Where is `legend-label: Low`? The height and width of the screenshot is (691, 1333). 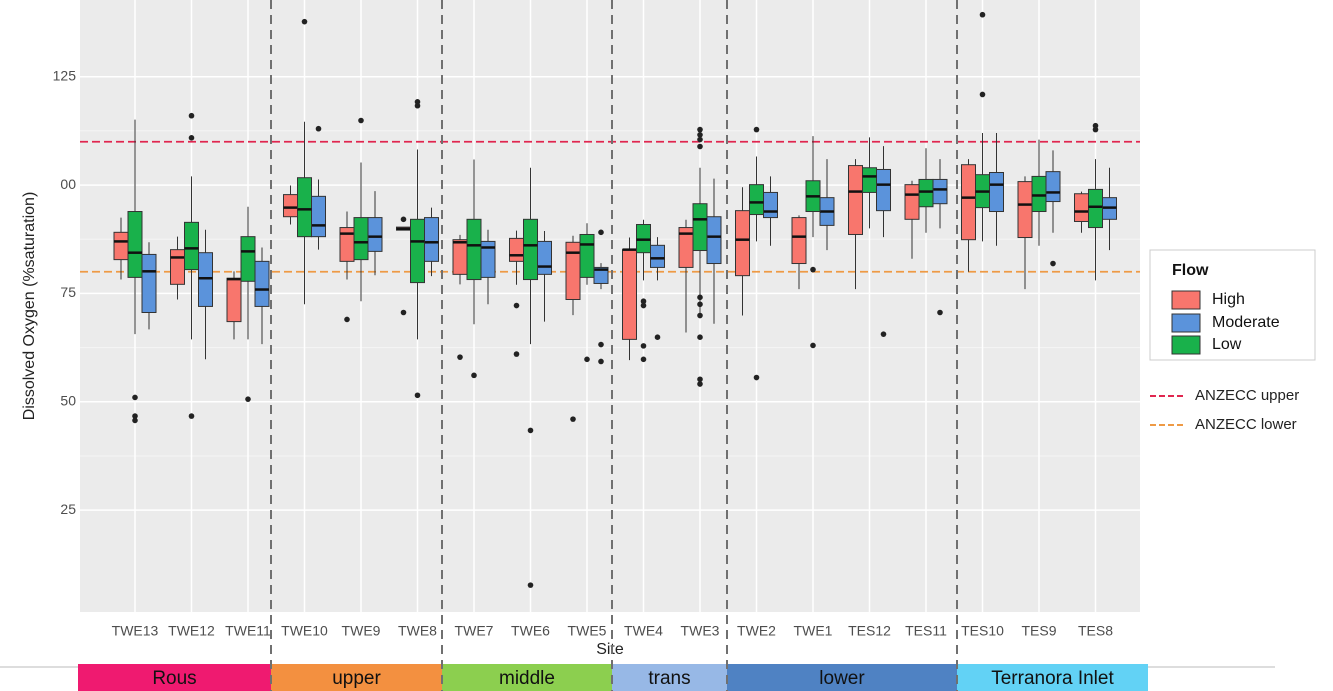
legend-label: Low is located at coordinates (1227, 344).